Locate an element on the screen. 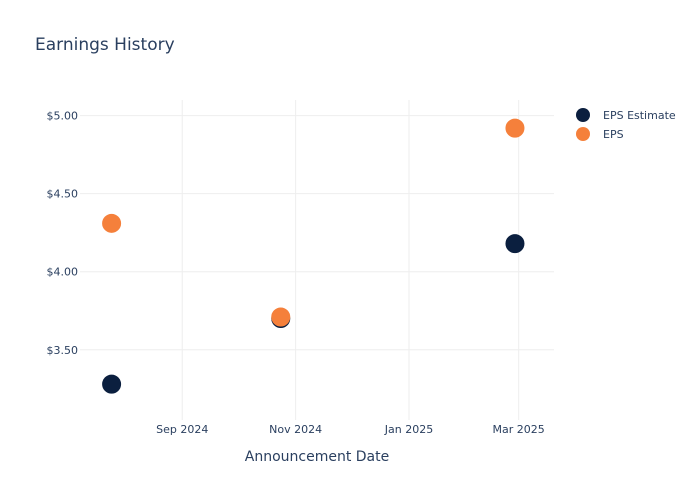 The height and width of the screenshot is (500, 700). y-tick-label: $4.00 is located at coordinates (63, 272).